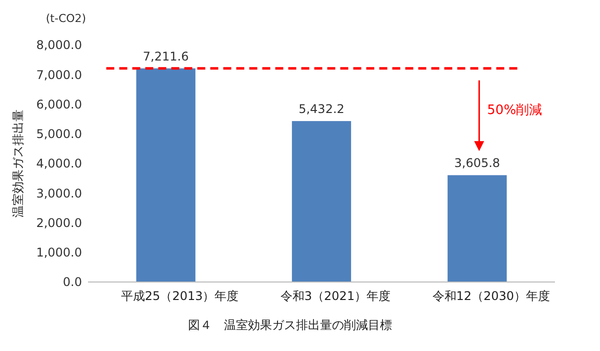 The height and width of the screenshot is (351, 600). I want to click on y-tick-label: 7,000.0, so click(59, 75).